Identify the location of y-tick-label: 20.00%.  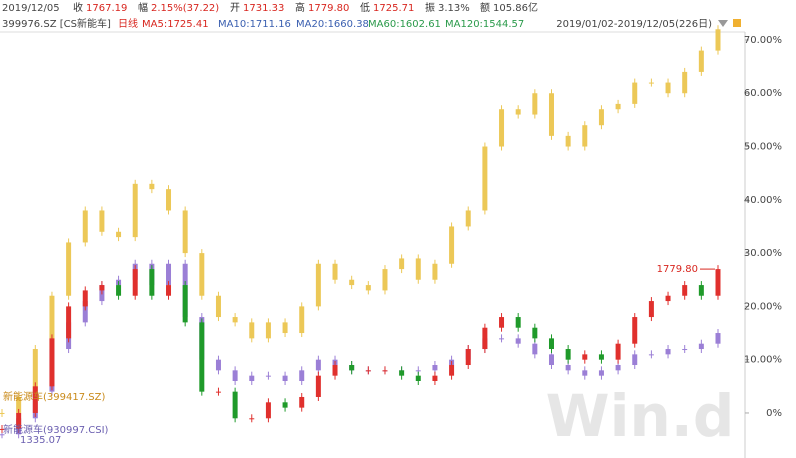
(763, 306).